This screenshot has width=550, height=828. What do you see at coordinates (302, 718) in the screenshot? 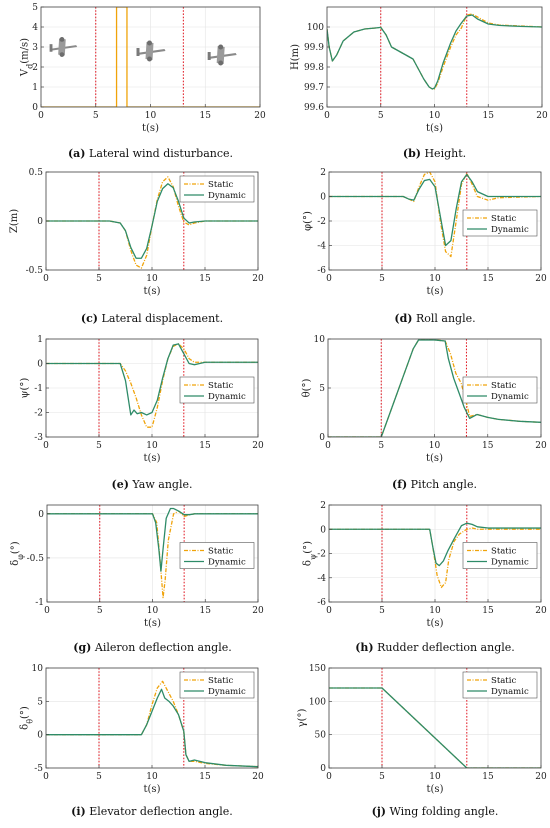
I see `y-axis-label: γ(°)` at bounding box center [302, 718].